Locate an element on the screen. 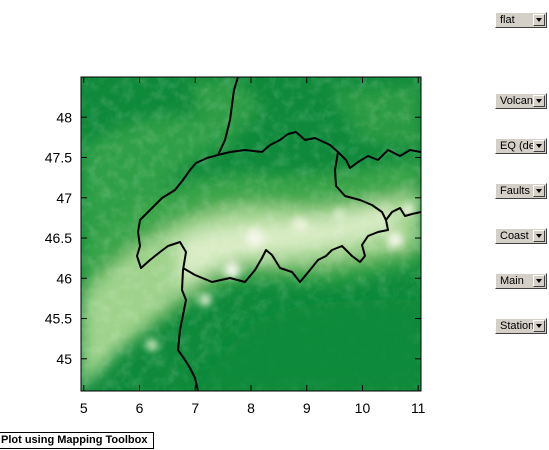 The image size is (549, 450). main-select-value: Main is located at coordinates (512, 281).